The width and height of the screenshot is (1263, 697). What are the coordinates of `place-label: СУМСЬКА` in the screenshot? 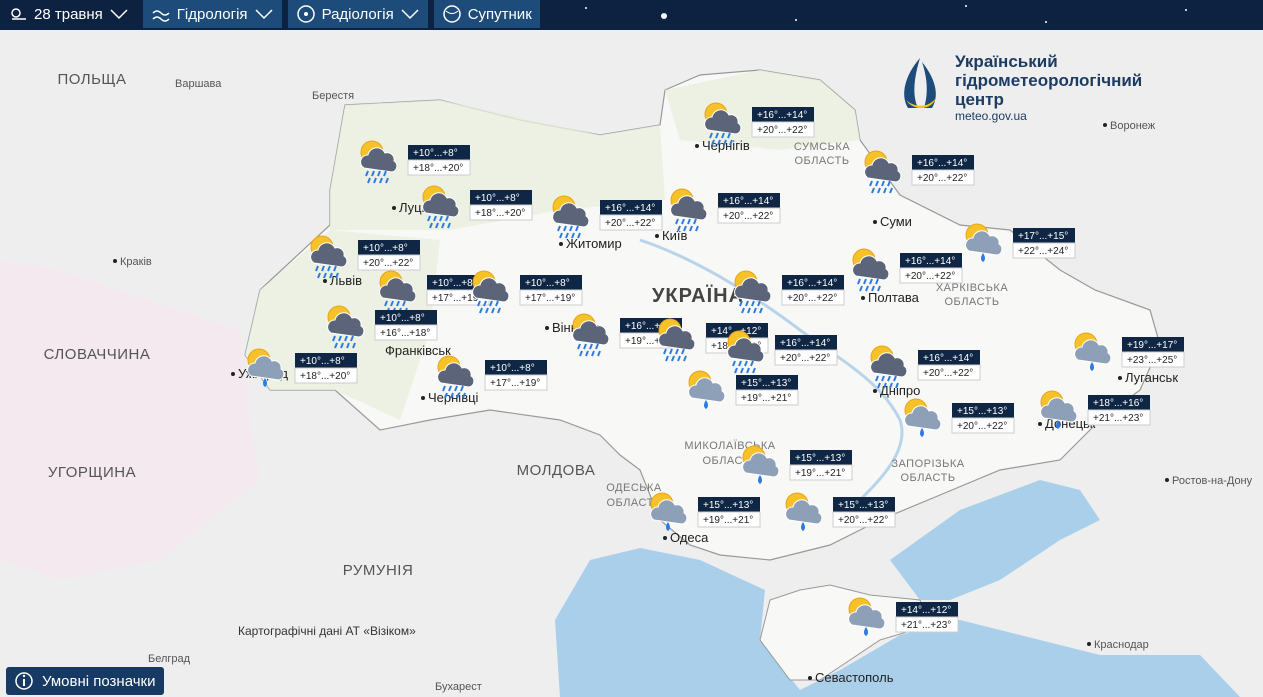 It's located at (822, 147).